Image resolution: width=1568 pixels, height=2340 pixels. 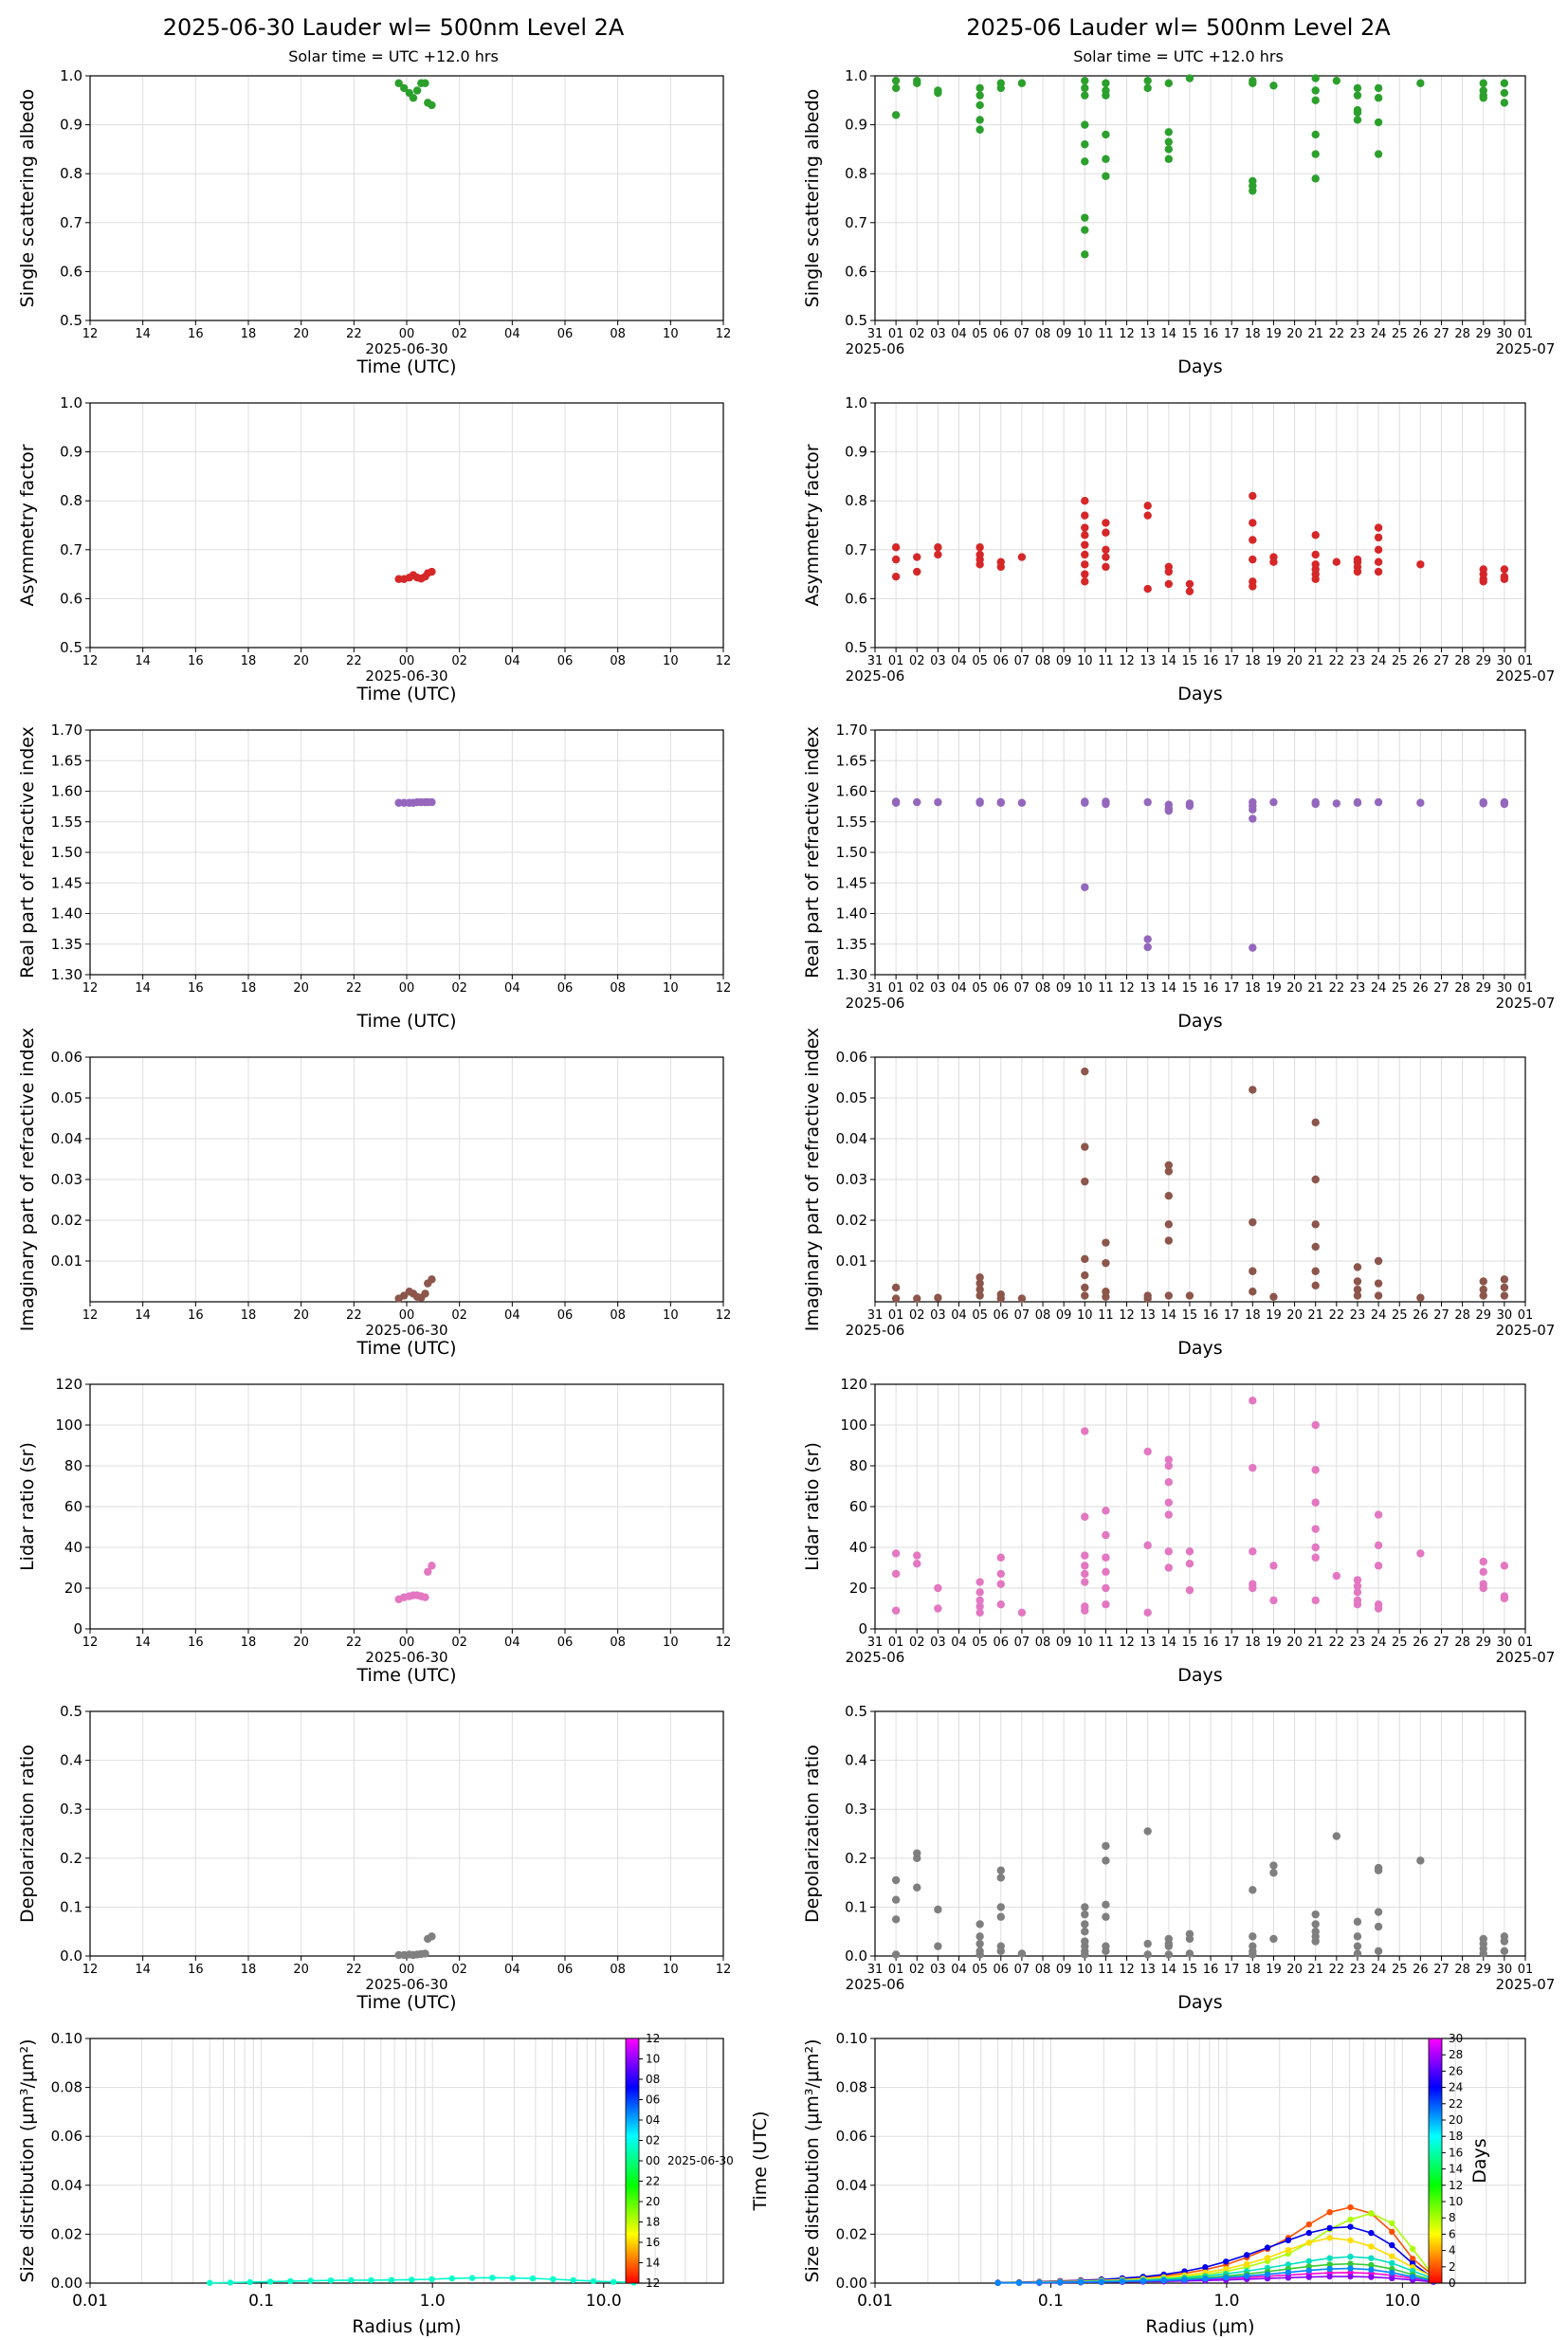 What do you see at coordinates (856, 1711) in the screenshot?
I see `y-tick-label: 0.5` at bounding box center [856, 1711].